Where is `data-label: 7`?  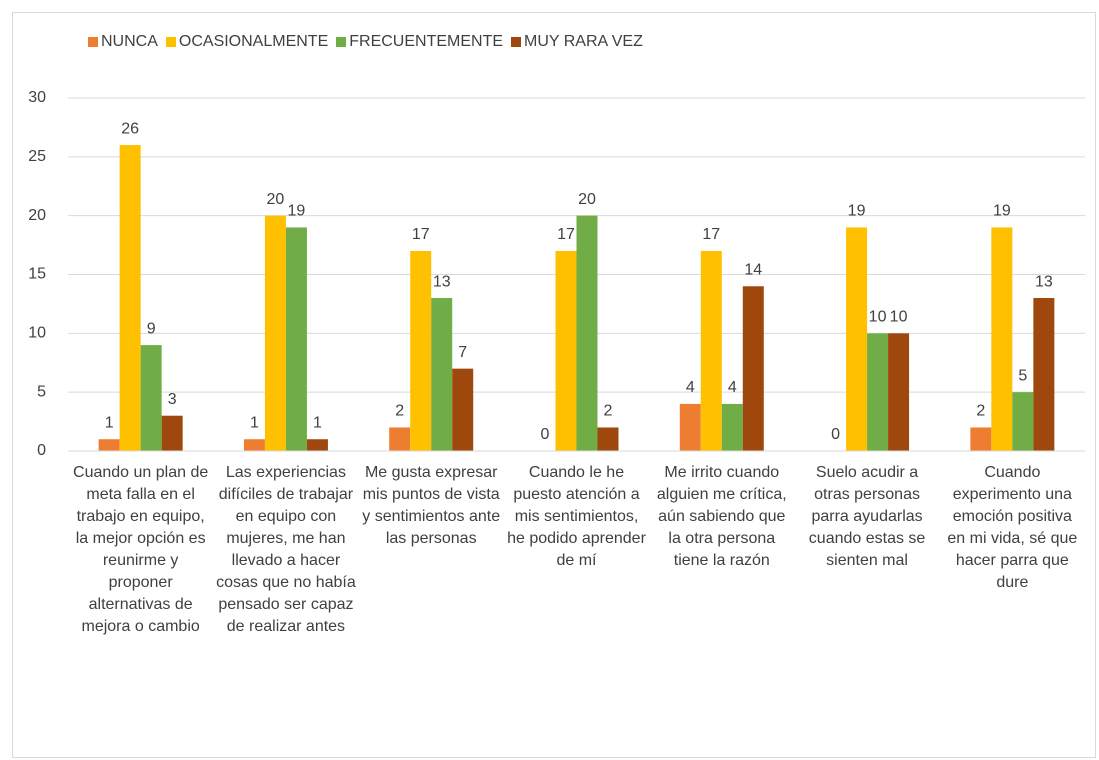 data-label: 7 is located at coordinates (462, 352).